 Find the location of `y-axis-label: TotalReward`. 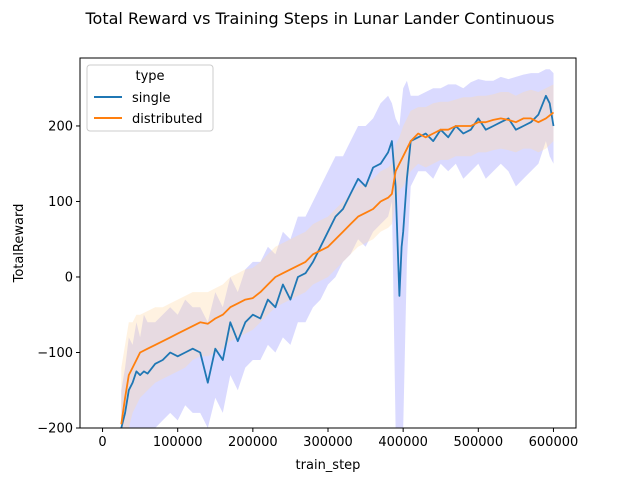

y-axis-label: TotalReward is located at coordinates (19, 244).